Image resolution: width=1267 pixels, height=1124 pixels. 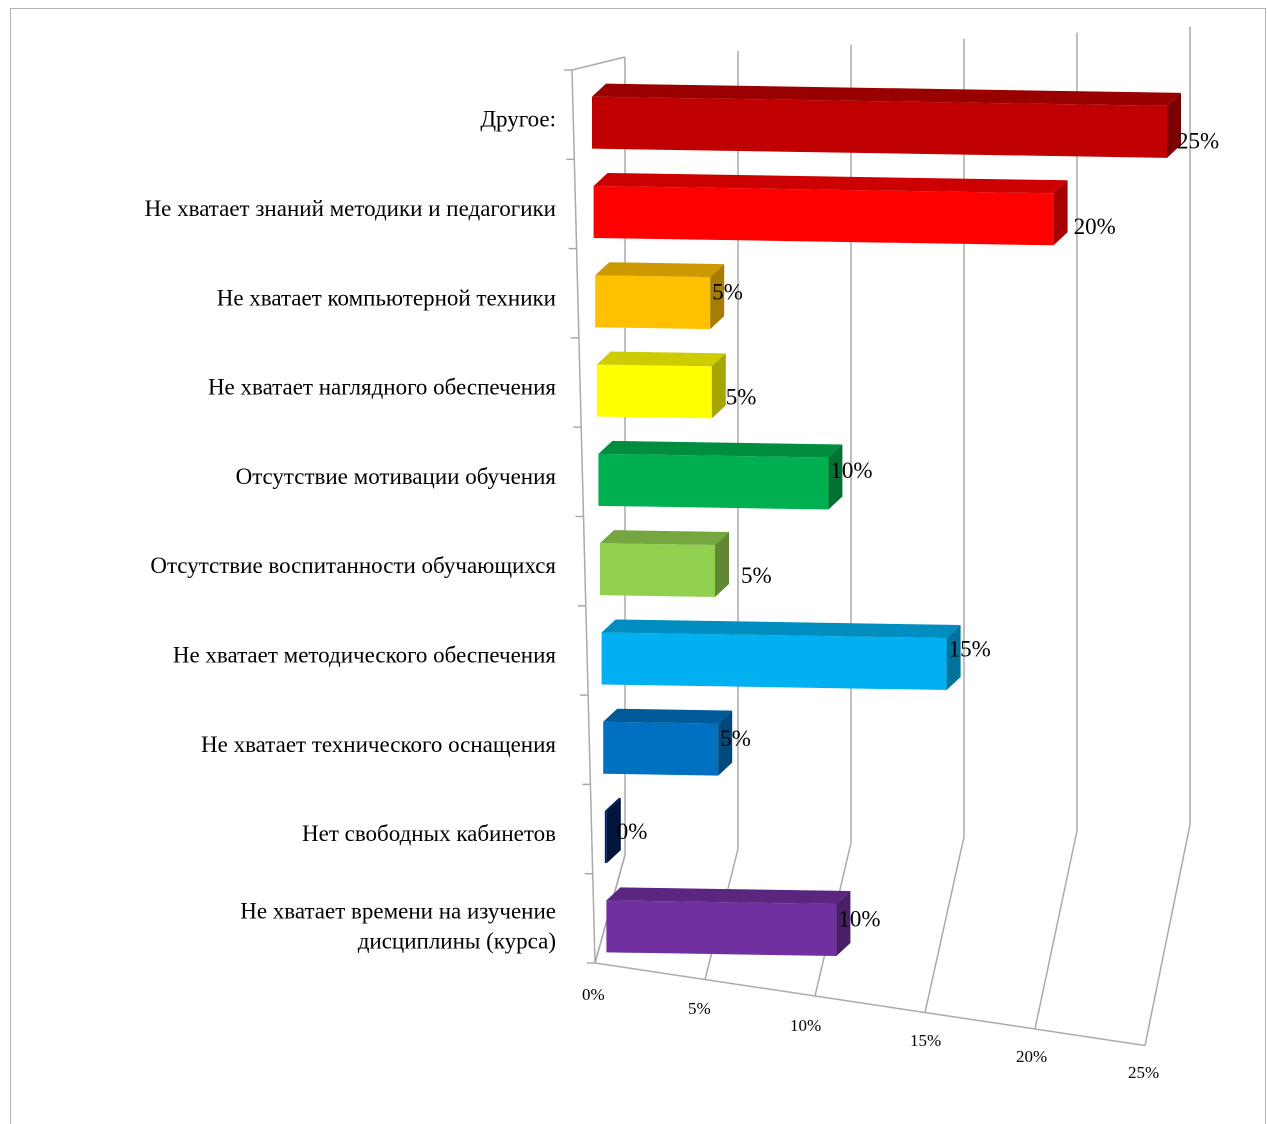 What do you see at coordinates (398, 910) in the screenshot?
I see `category-label: Не хватает времени на изучение` at bounding box center [398, 910].